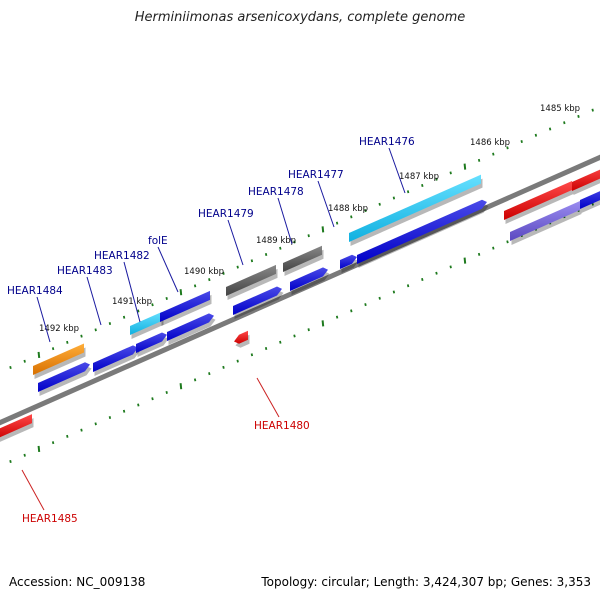 The height and width of the screenshot is (600, 600). I want to click on gene-label: HEAR1483, so click(85, 271).